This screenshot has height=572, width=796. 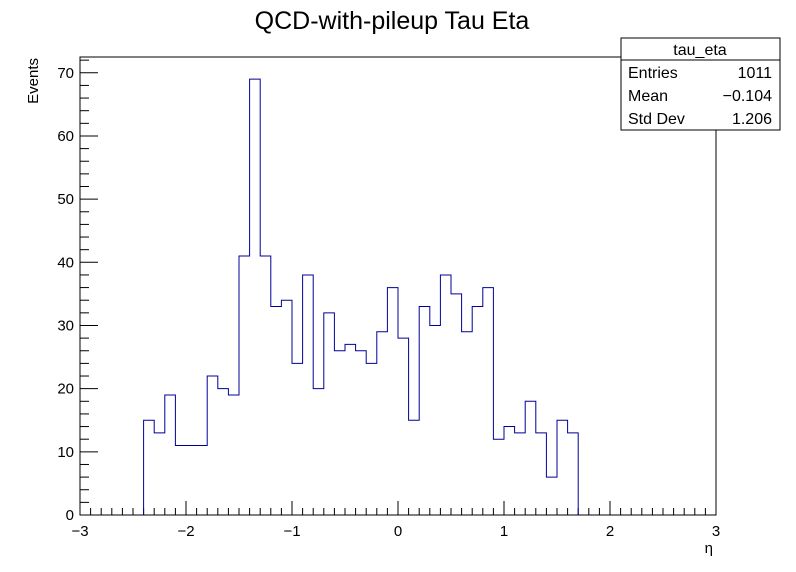 I want to click on x-tick-label: −1, so click(x=291, y=531).